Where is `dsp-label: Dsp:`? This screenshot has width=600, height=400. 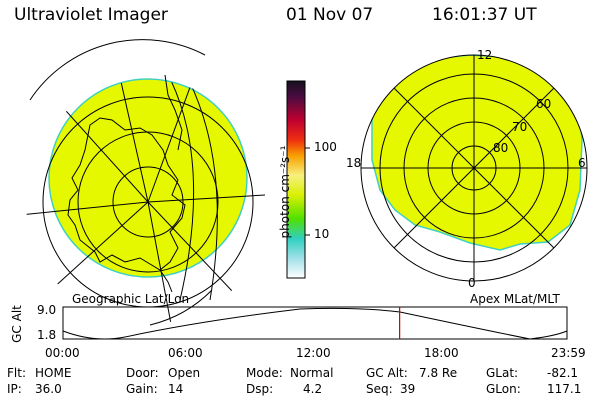
dsp-label: Dsp: is located at coordinates (260, 389).